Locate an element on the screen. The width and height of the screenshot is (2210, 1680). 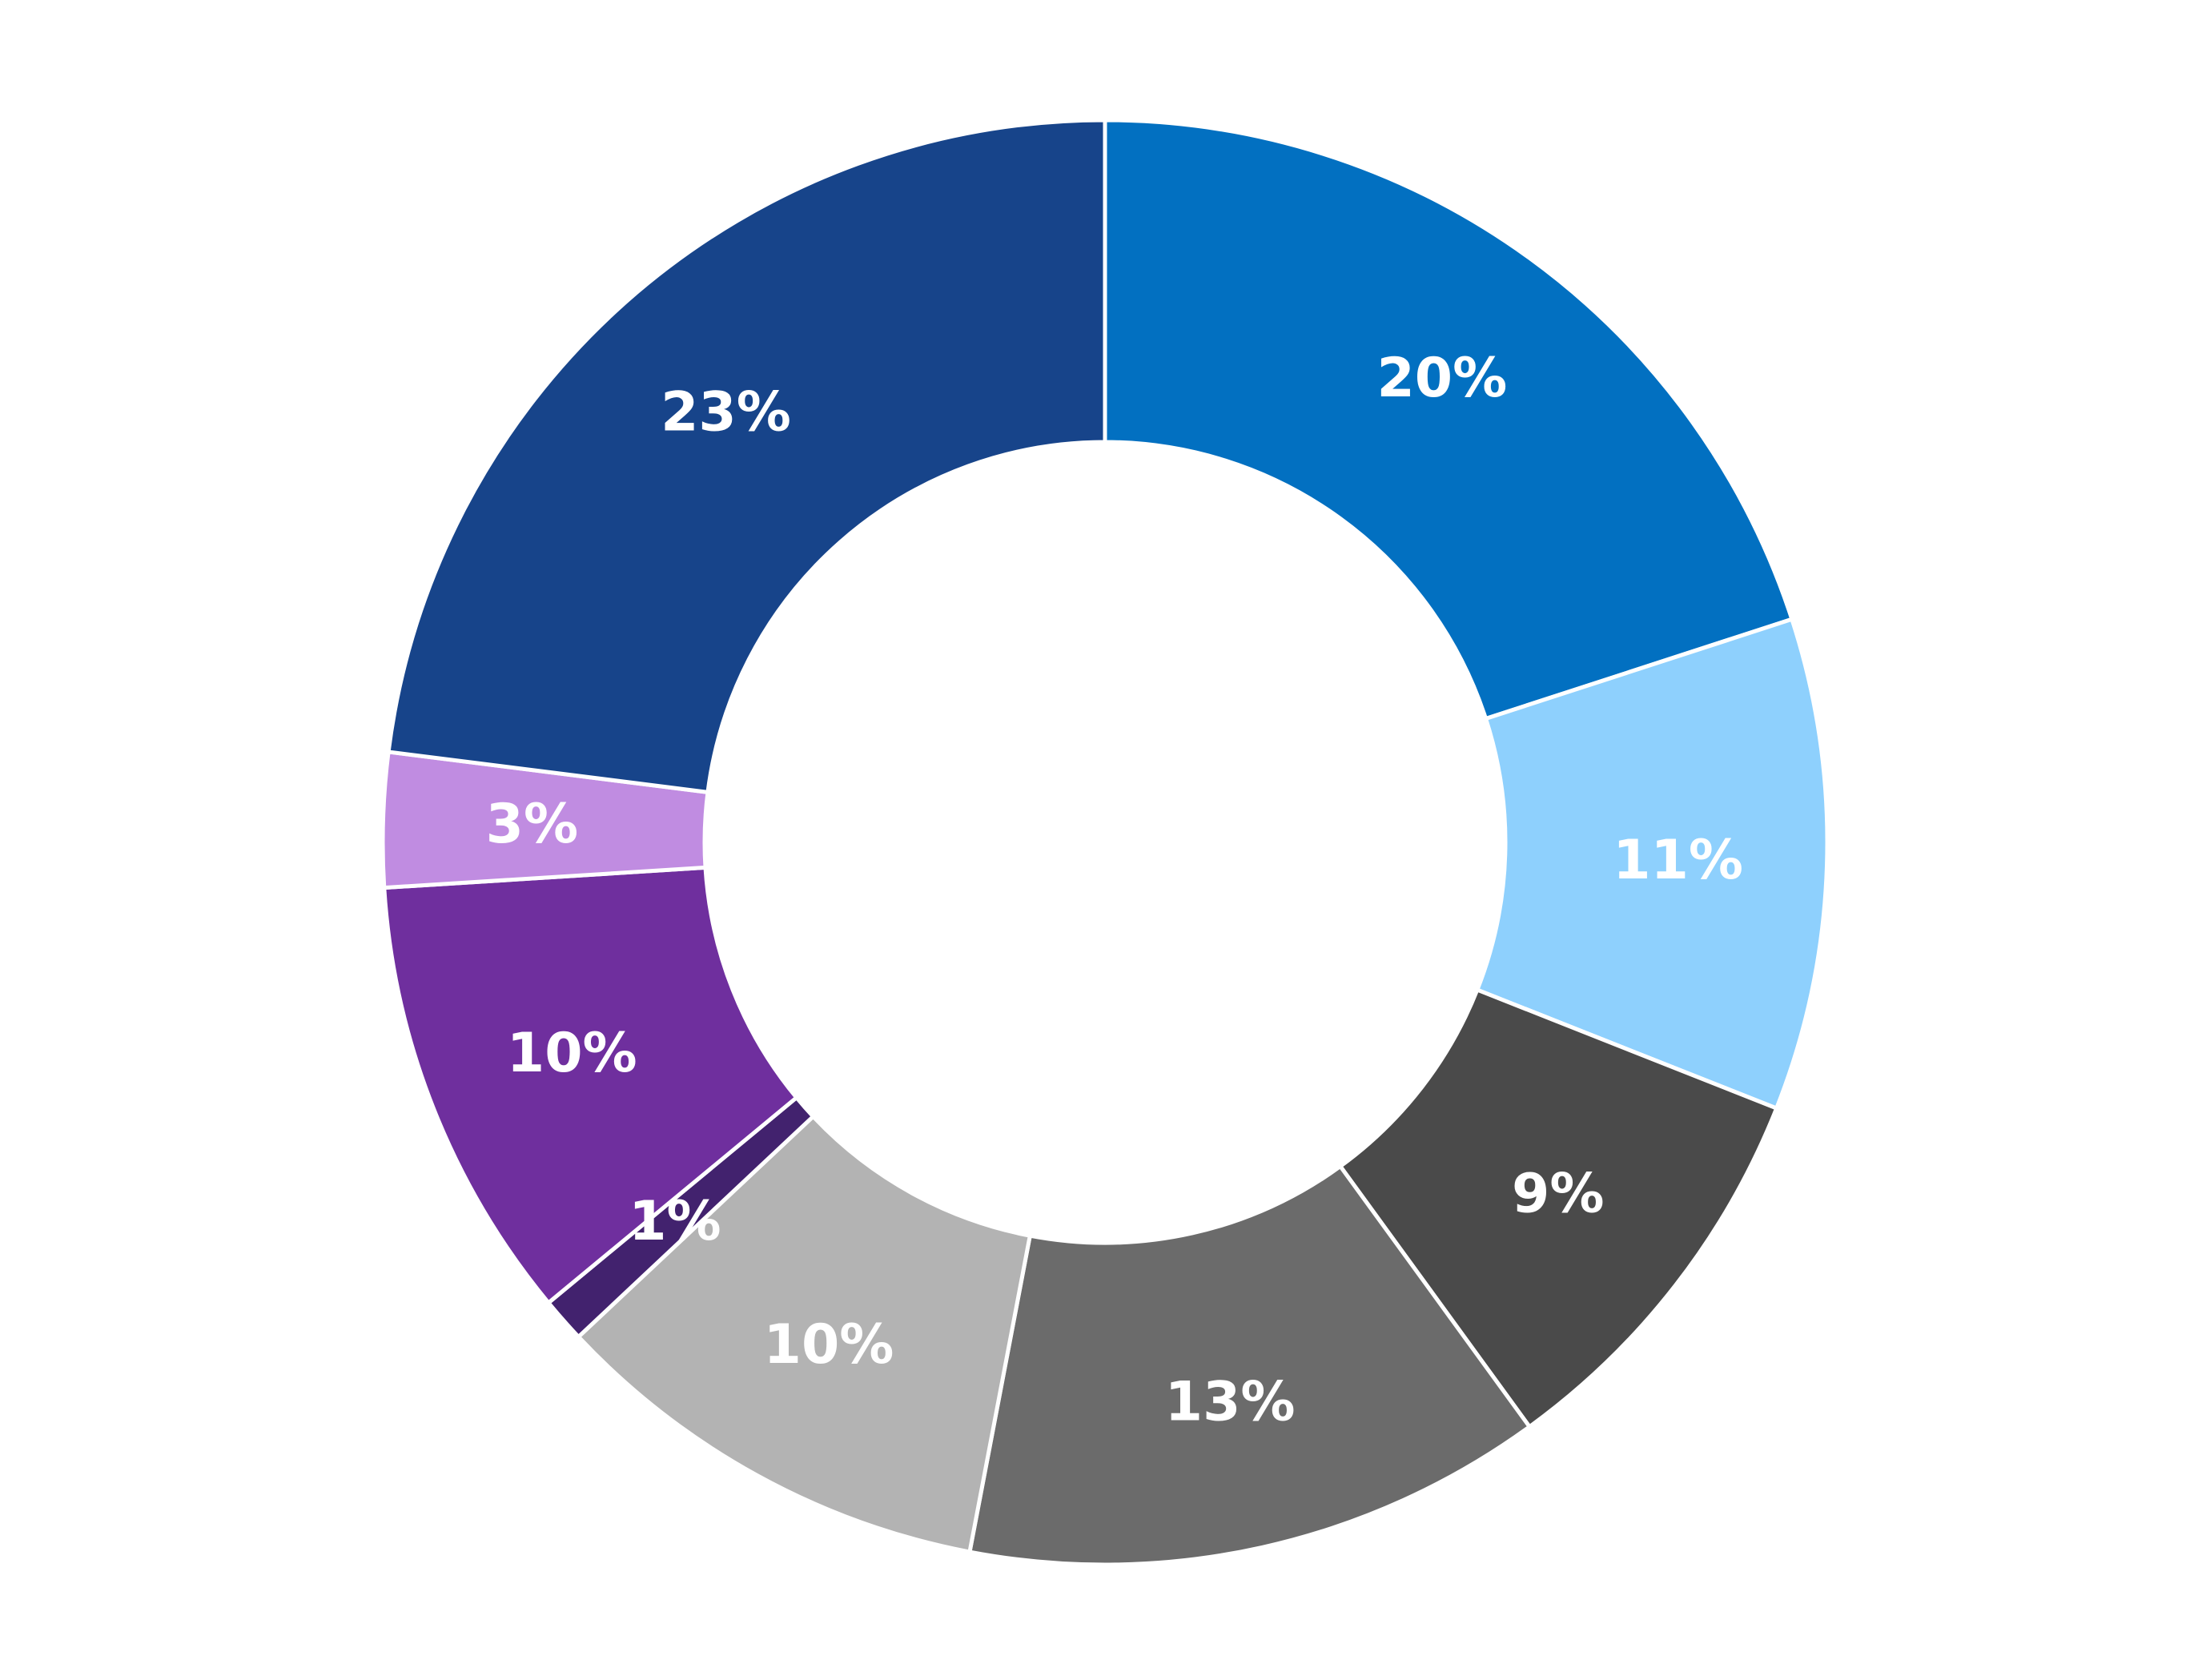
slice-label-1: 11% is located at coordinates (1678, 860).